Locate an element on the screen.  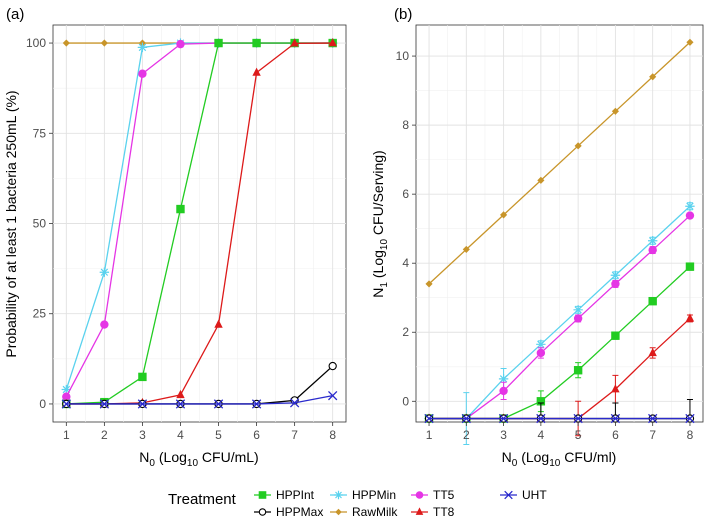
legend-label: HPPInt is located at coordinates (295, 495).